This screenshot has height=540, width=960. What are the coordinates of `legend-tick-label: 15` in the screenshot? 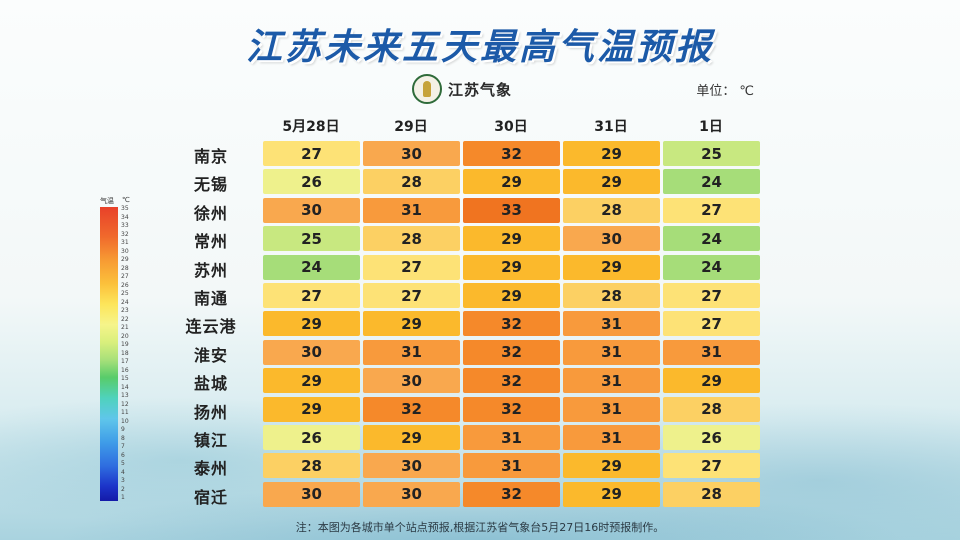 It's located at (125, 378).